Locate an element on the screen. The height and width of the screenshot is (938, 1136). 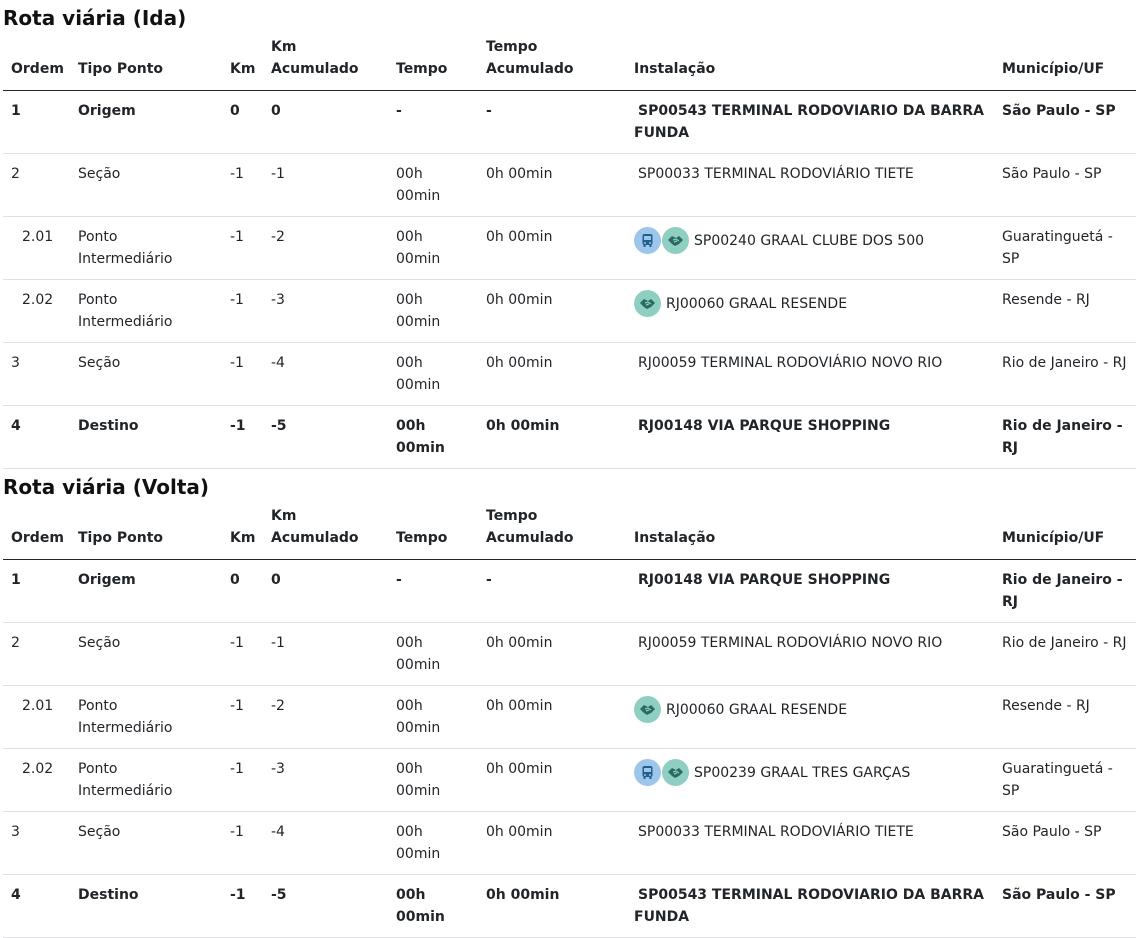
bus-icon is located at coordinates (647, 240).